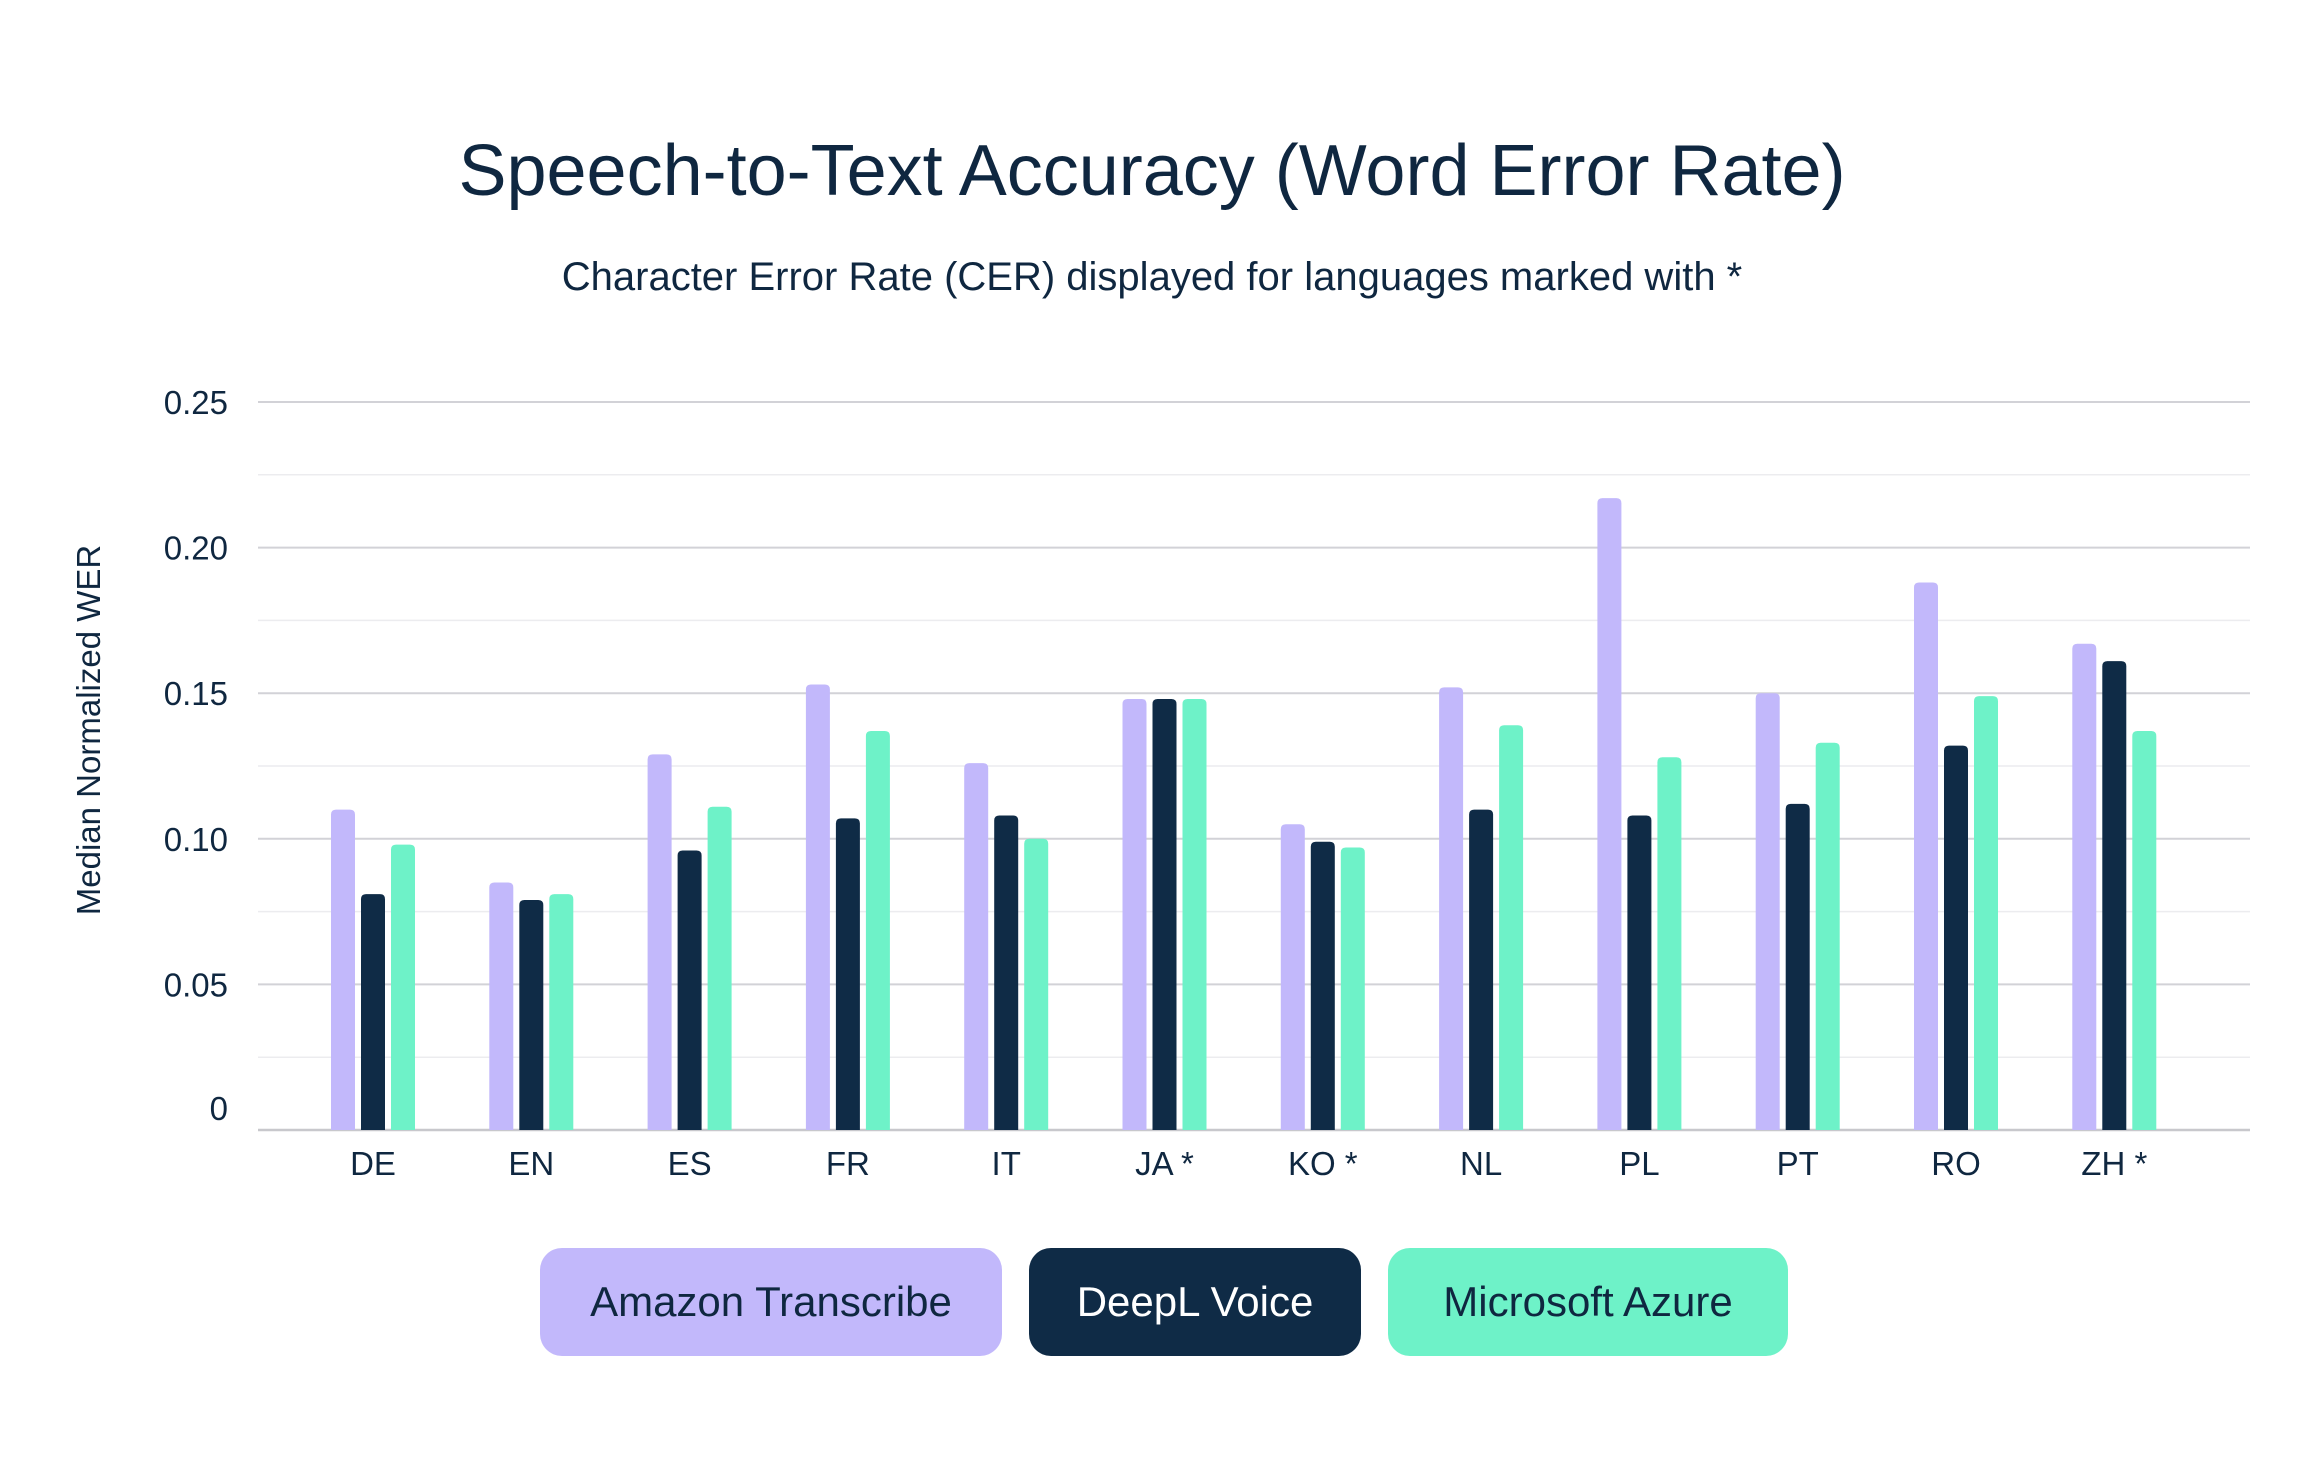 The height and width of the screenshot is (1468, 2304). Describe the element at coordinates (196, 984) in the screenshot. I see `y-tick-label: 0.05` at that location.